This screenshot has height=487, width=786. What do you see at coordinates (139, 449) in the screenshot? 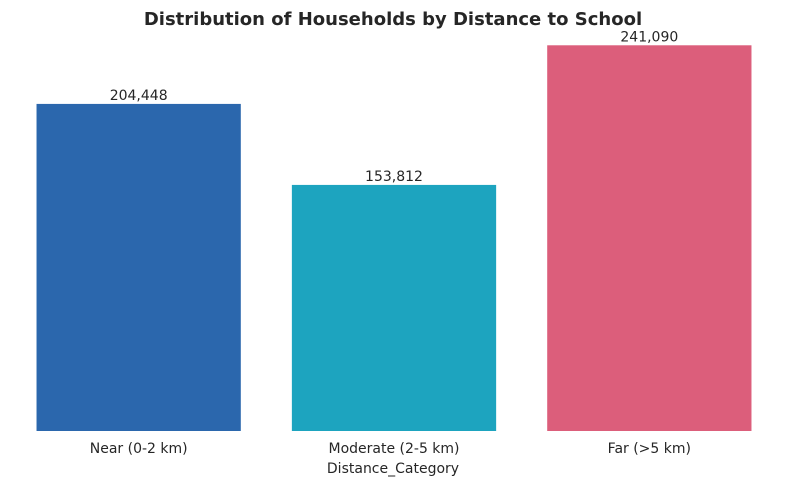
I see `x-tick-label-0: Near (0-2 km)` at bounding box center [139, 449].